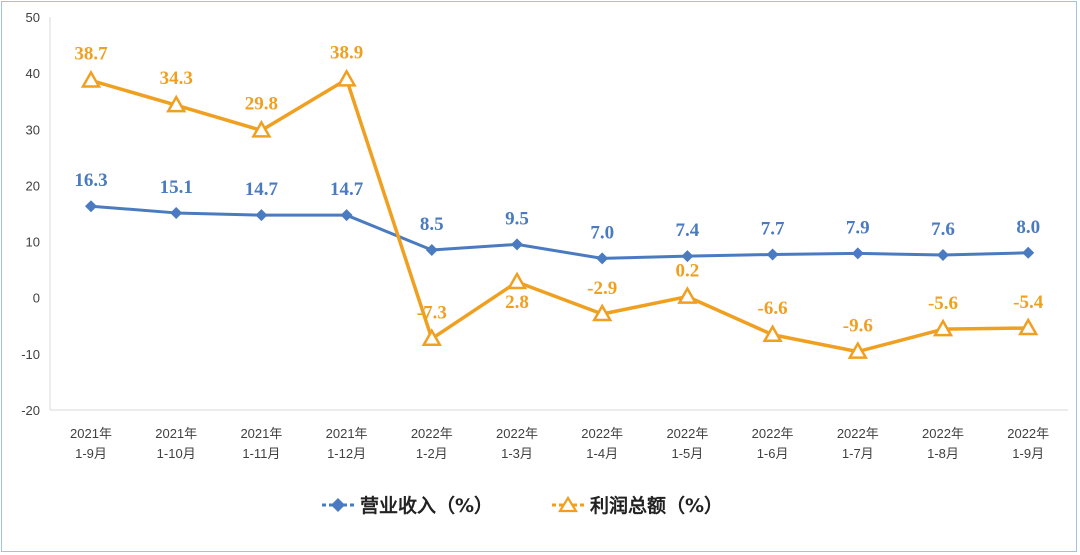 This screenshot has height=555, width=1080. I want to click on legend-label-profit: 利润总额（%）, so click(656, 505).